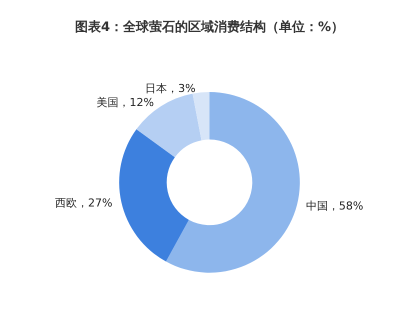 This screenshot has width=419, height=333. What do you see at coordinates (170, 88) in the screenshot?
I see `slice-label: 日本，3%` at bounding box center [170, 88].